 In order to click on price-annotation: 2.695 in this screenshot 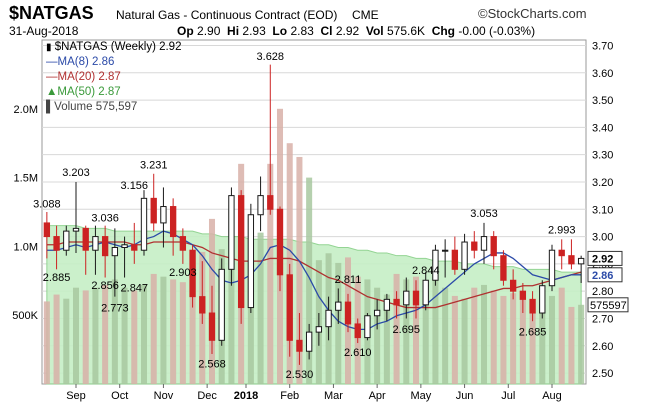, I will do `click(407, 330)`.